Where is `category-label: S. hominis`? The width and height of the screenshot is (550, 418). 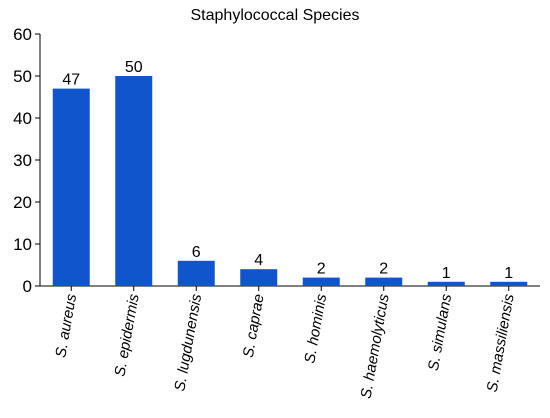
category-label: S. hominis is located at coordinates (315, 328).